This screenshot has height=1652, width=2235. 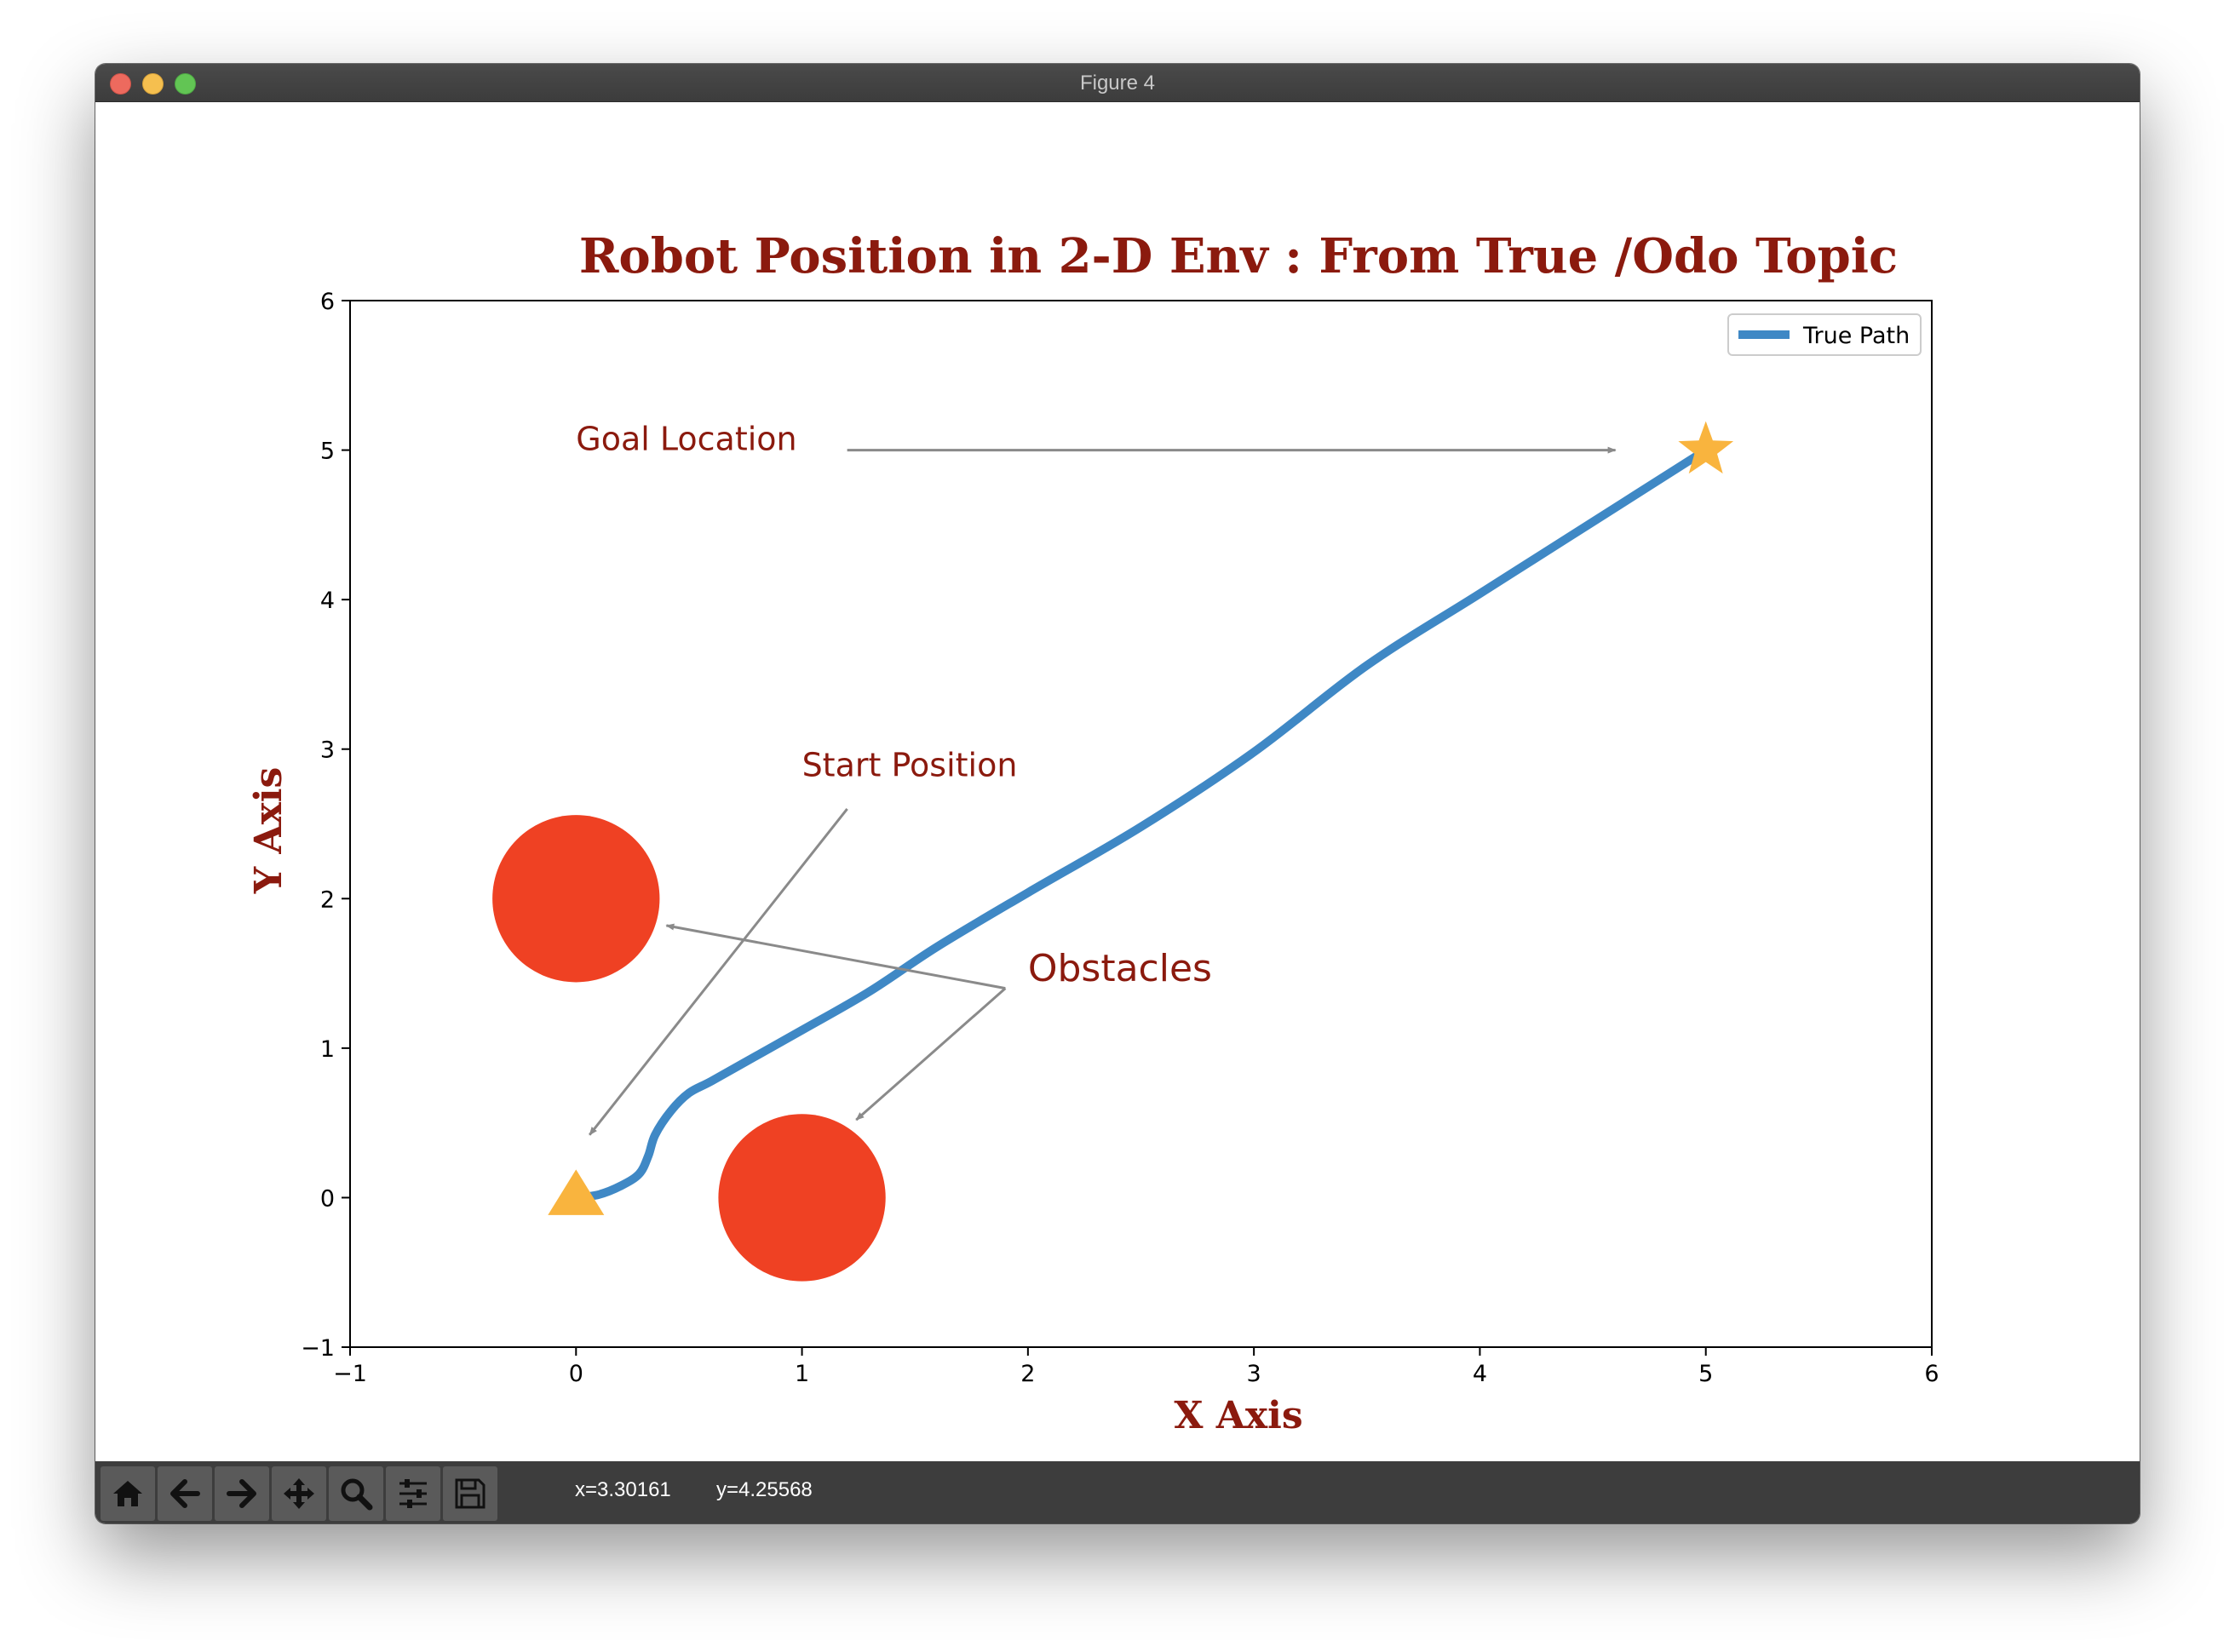 I want to click on legend-box, so click(x=1825, y=334).